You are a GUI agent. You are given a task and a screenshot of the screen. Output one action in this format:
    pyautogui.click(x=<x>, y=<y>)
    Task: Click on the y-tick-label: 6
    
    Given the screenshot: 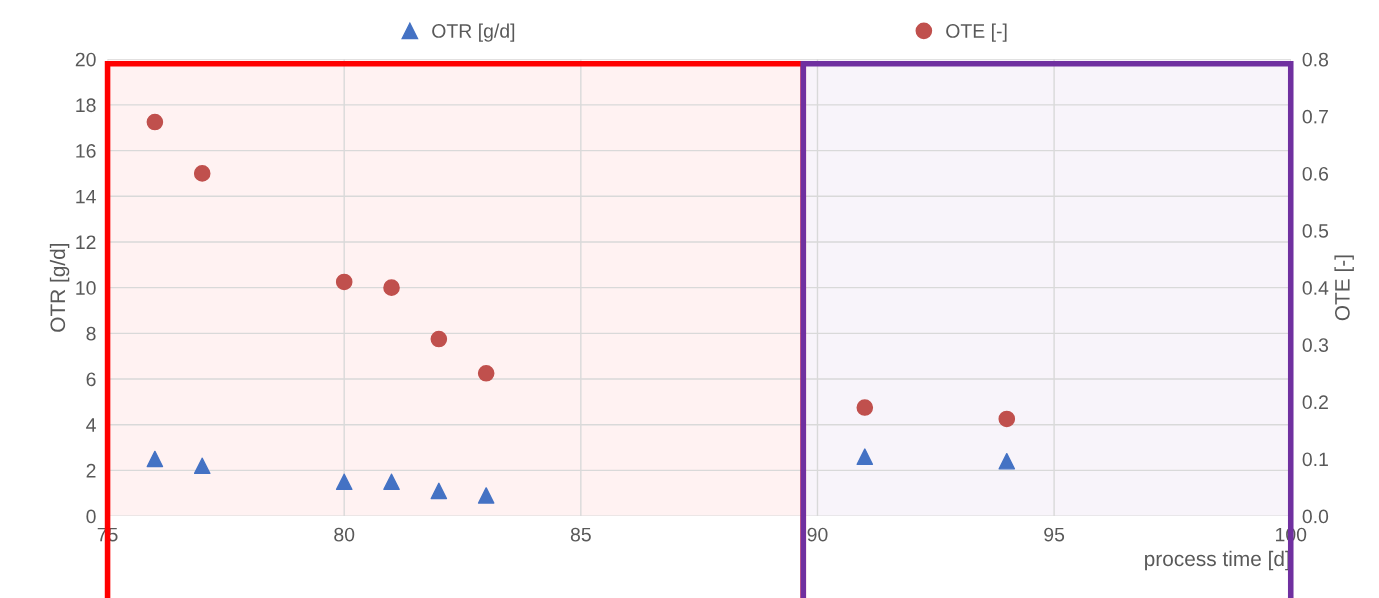 What is the action you would take?
    pyautogui.click(x=91, y=379)
    